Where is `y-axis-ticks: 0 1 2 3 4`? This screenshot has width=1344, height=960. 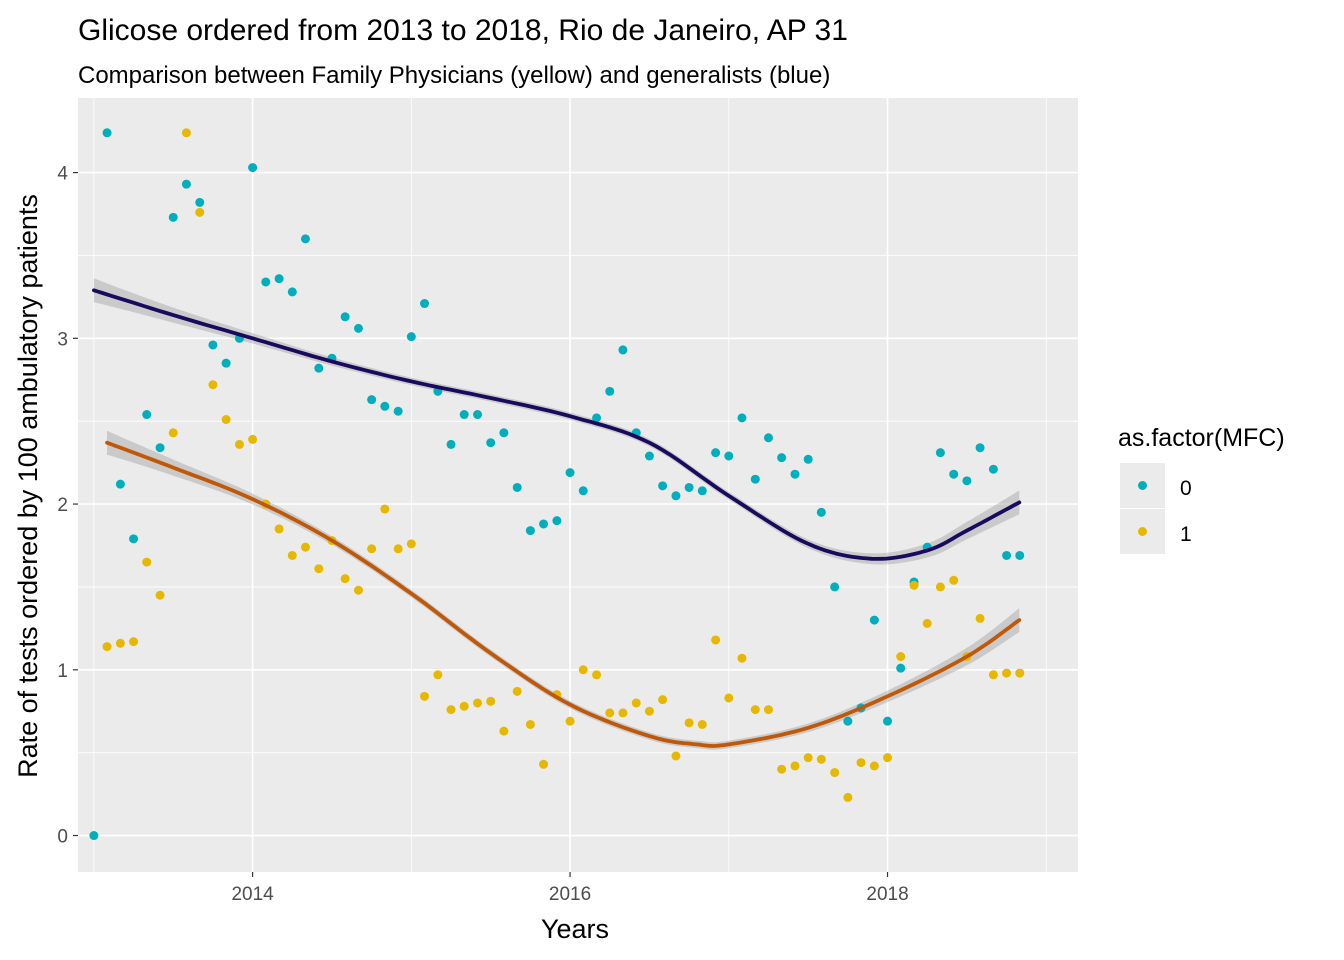
y-axis-ticks: 0 1 2 3 4 is located at coordinates (67, 506).